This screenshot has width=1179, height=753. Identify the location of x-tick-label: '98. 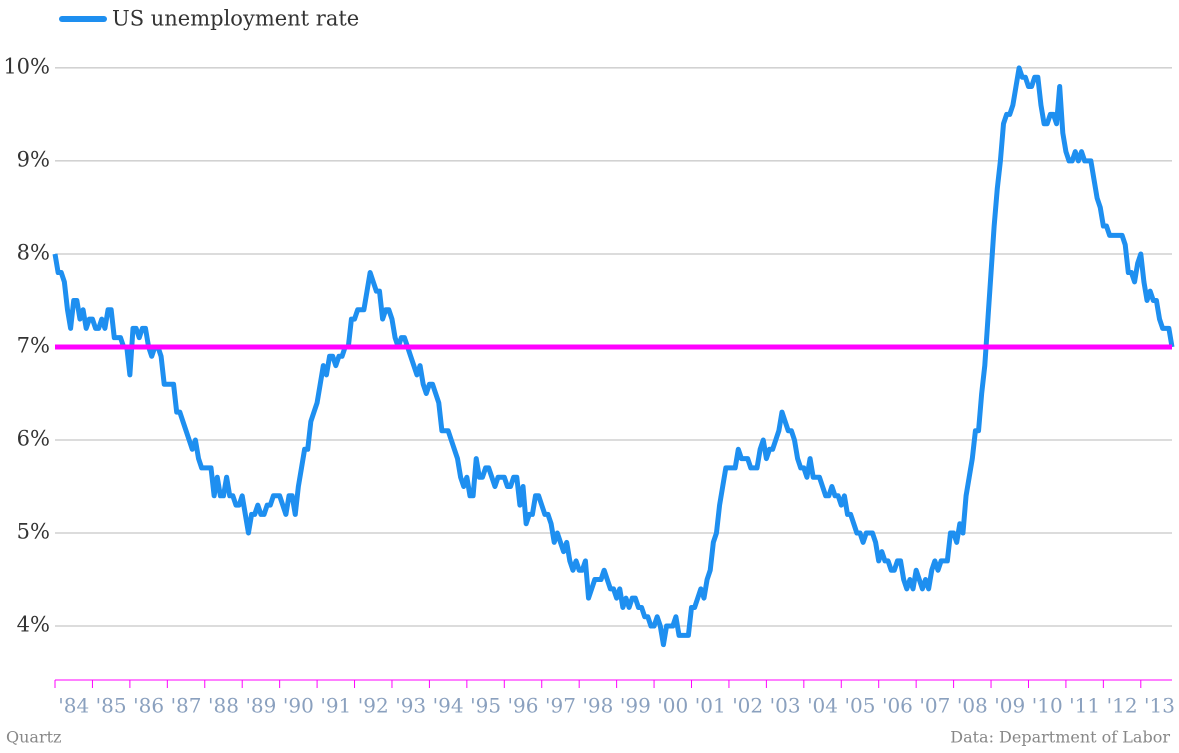
(597, 706).